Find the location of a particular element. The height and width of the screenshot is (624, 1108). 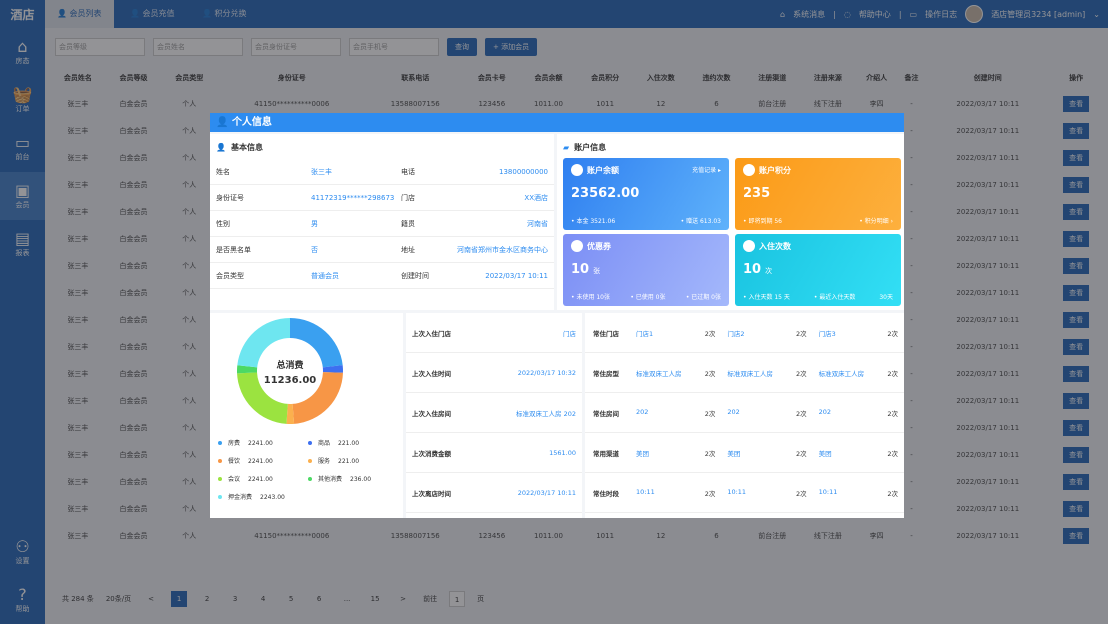

last-stay-row: 上次入住门店 门店 is located at coordinates (494, 333).